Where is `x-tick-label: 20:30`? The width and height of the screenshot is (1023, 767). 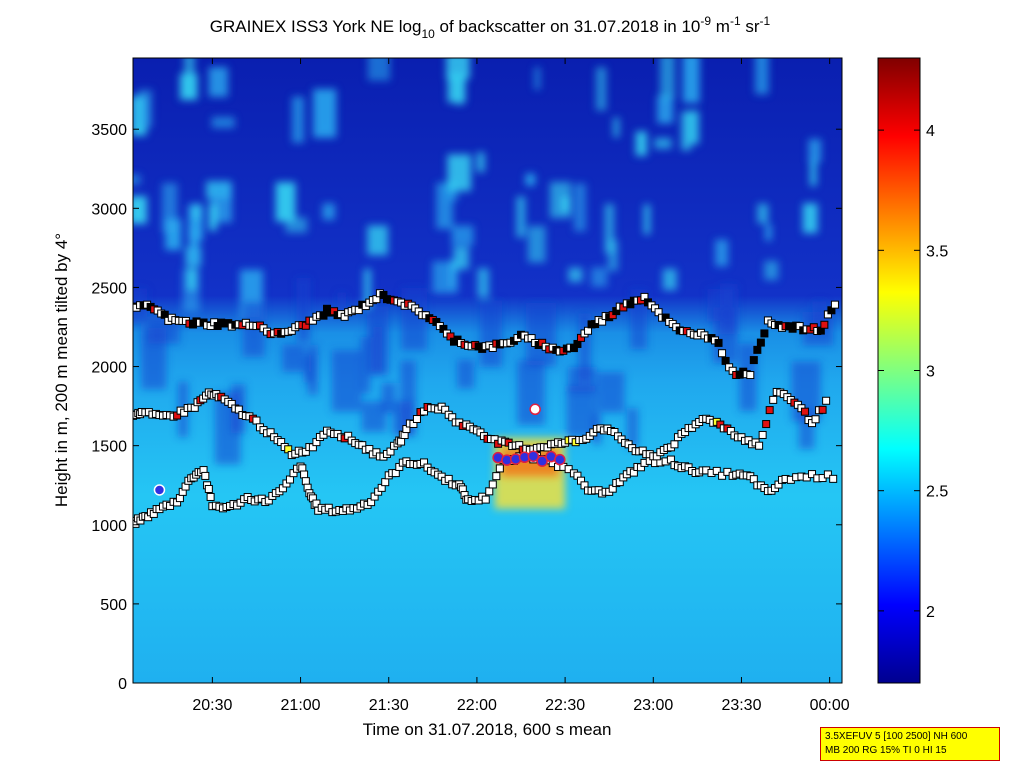 x-tick-label: 20:30 is located at coordinates (212, 705).